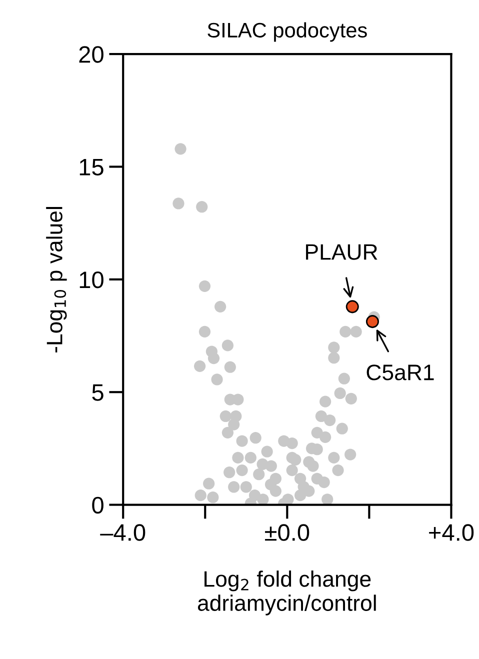 Image resolution: width=479 pixels, height=659 pixels. What do you see at coordinates (287, 593) in the screenshot?
I see `x-axis-title: Log$_{2}$ fold change adriamycin/control` at bounding box center [287, 593].